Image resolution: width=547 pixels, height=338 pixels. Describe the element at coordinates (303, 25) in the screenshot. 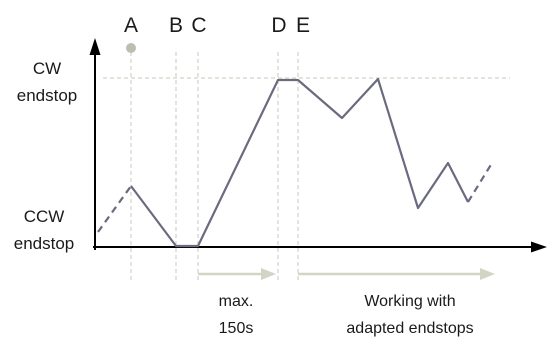

I see `marker-label-e: E` at that location.